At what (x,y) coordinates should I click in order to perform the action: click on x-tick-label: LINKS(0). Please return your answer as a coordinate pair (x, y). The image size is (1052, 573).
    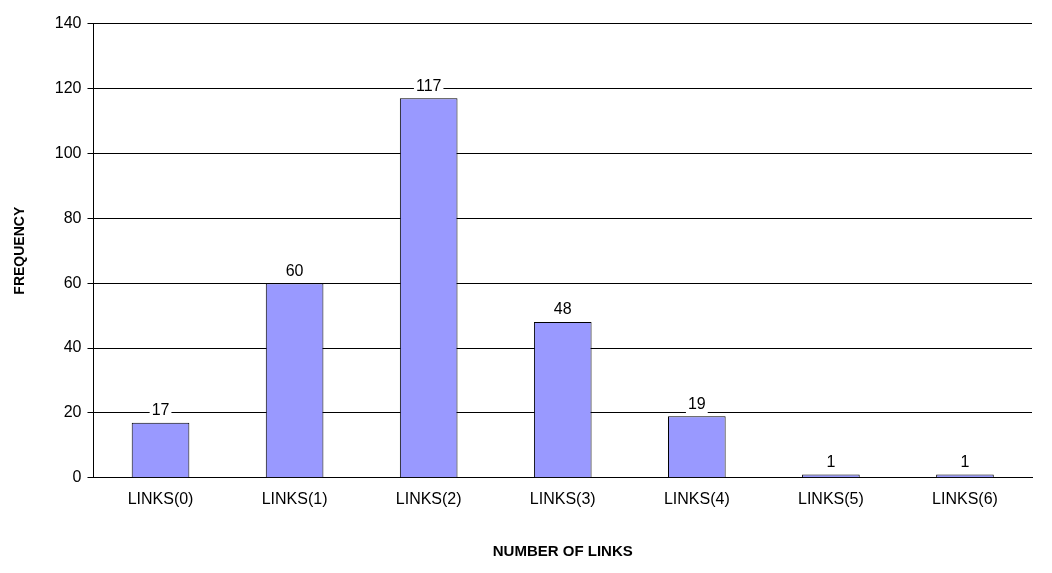
    Looking at the image, I should click on (160, 498).